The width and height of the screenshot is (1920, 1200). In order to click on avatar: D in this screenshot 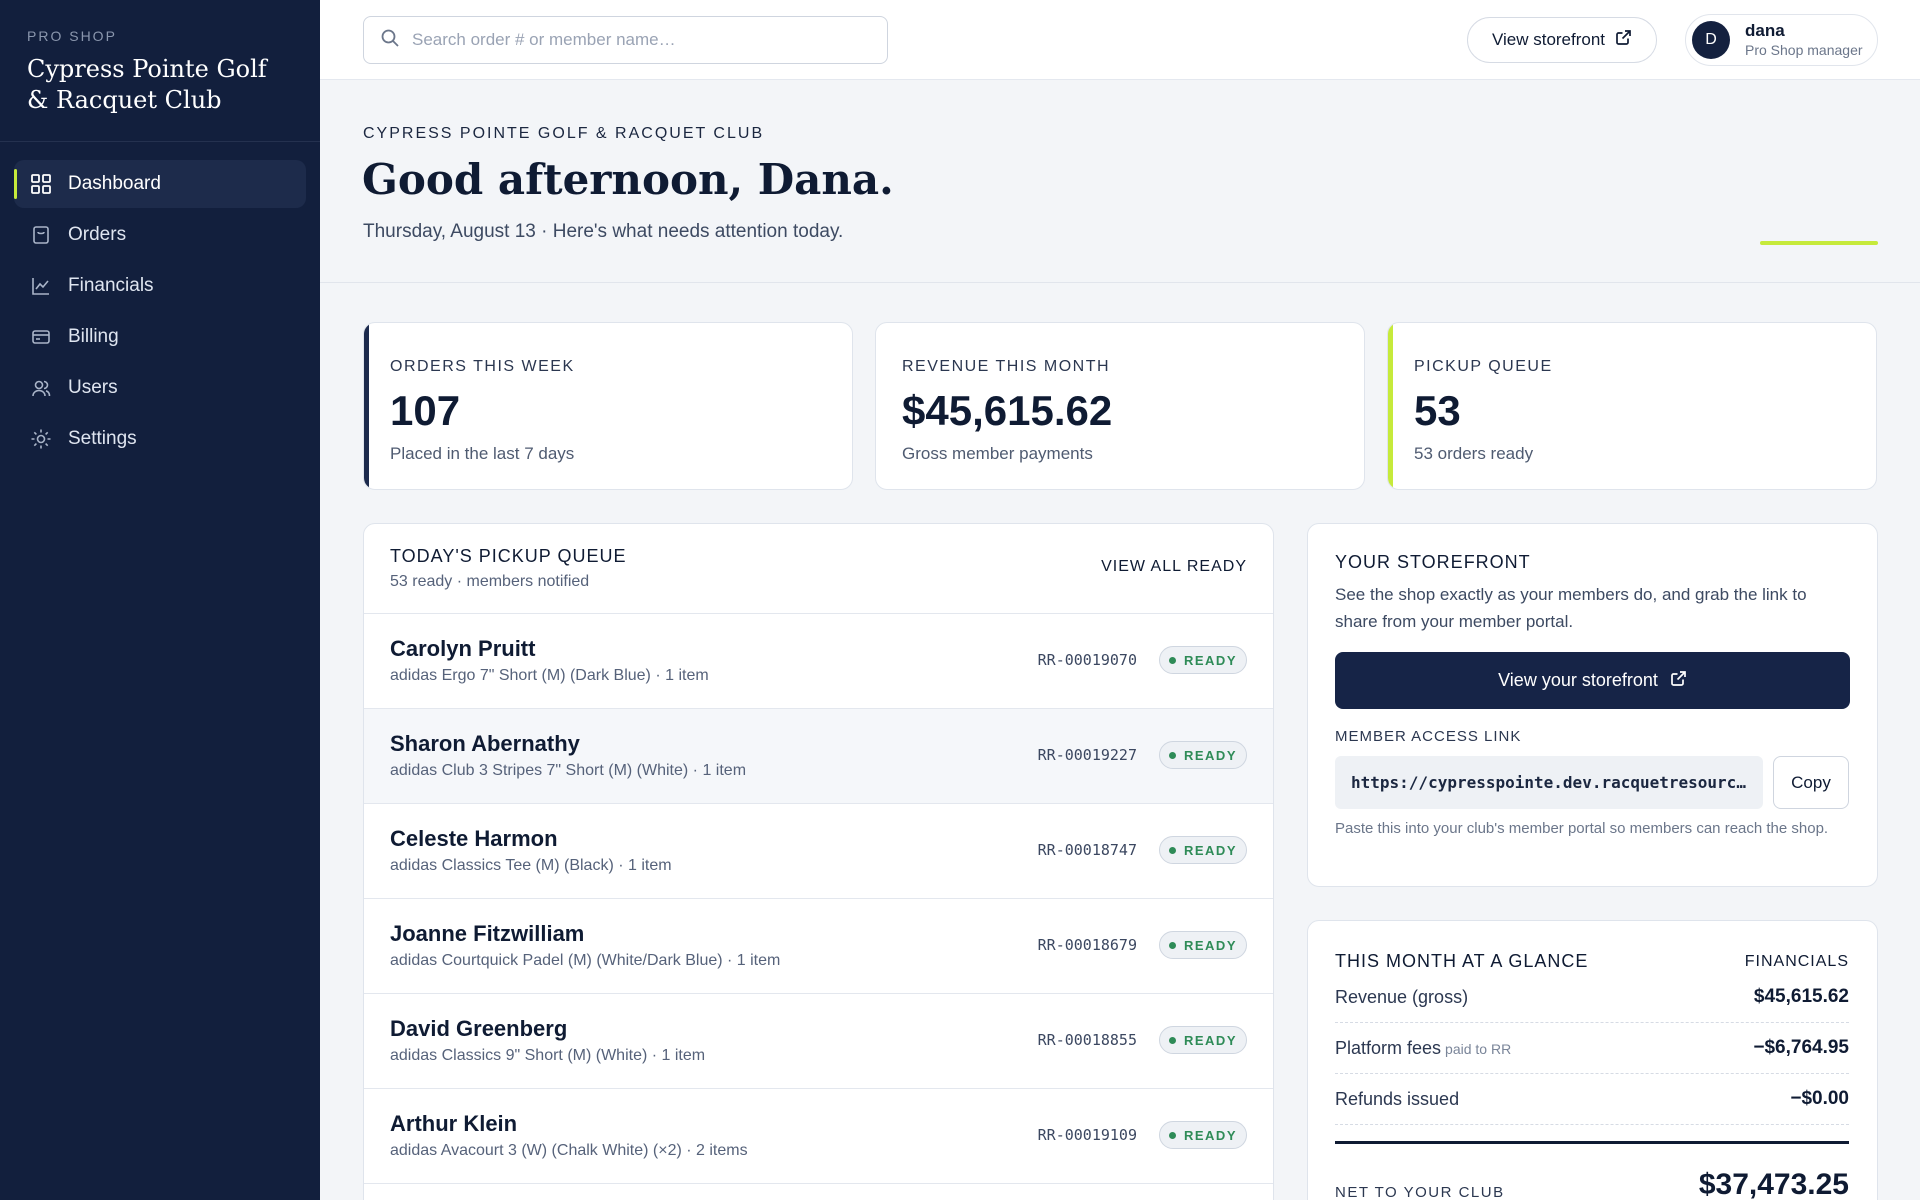, I will do `click(1711, 40)`.